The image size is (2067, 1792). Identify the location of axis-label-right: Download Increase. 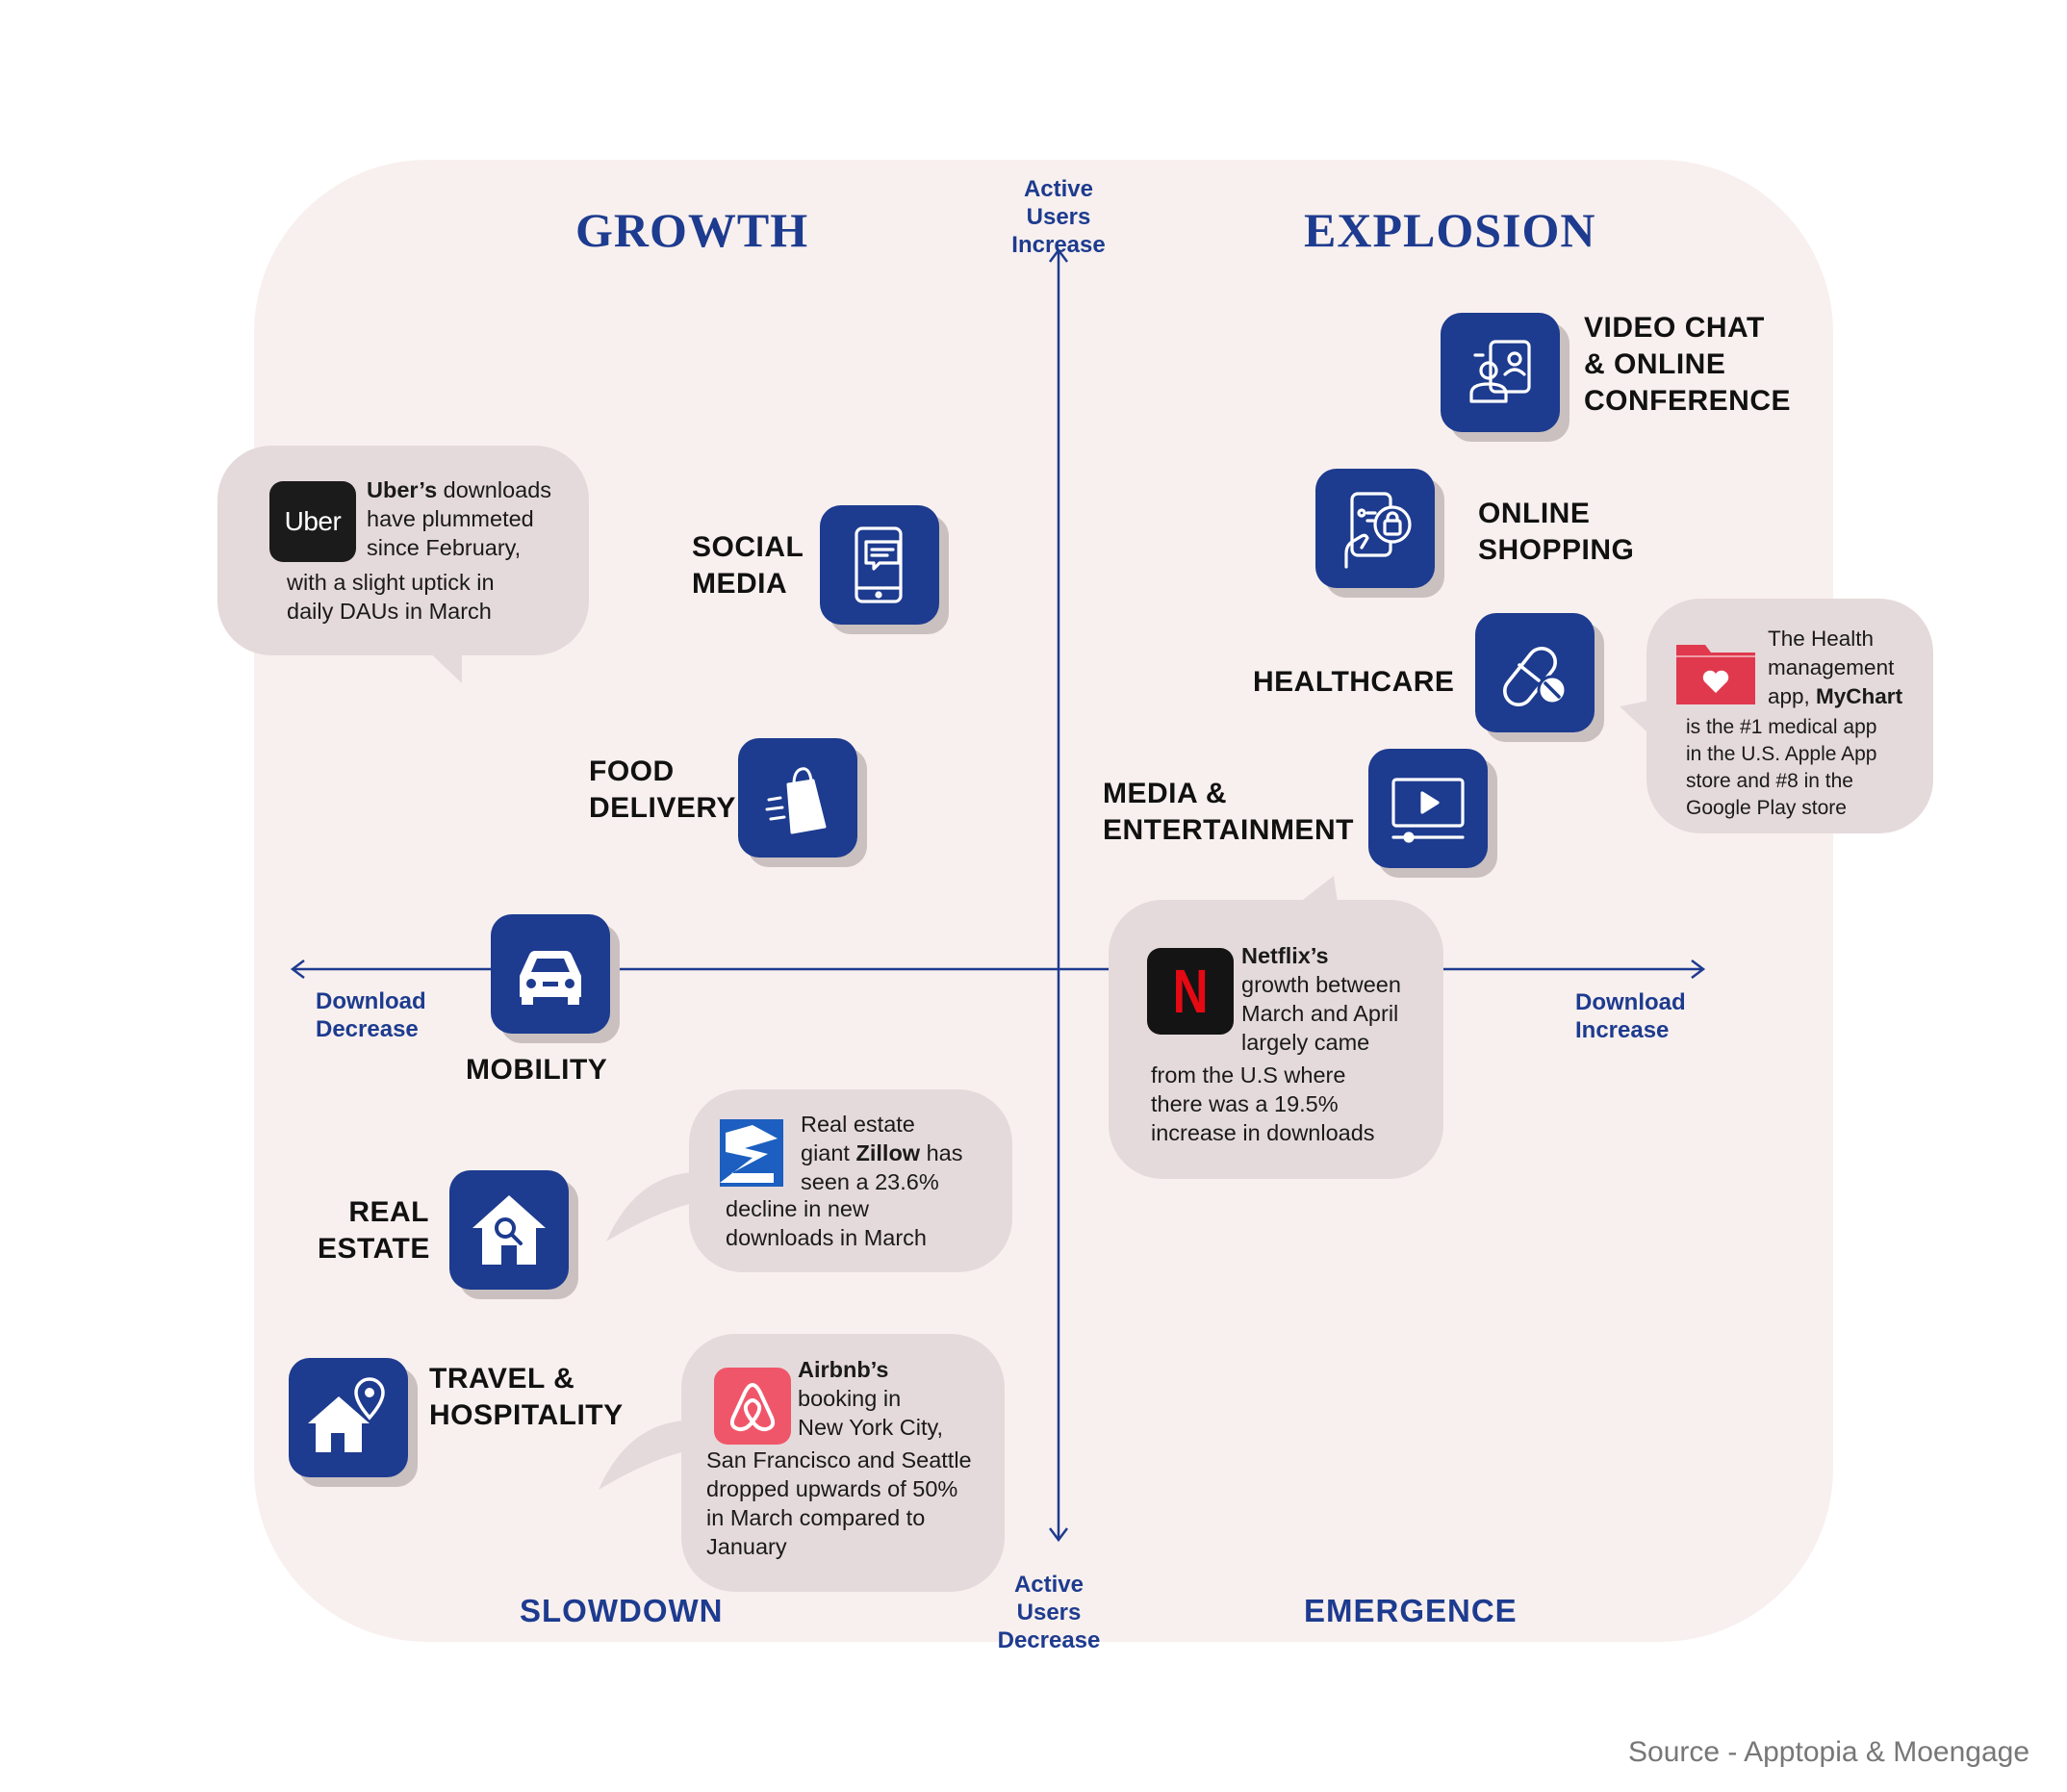
(1630, 1016).